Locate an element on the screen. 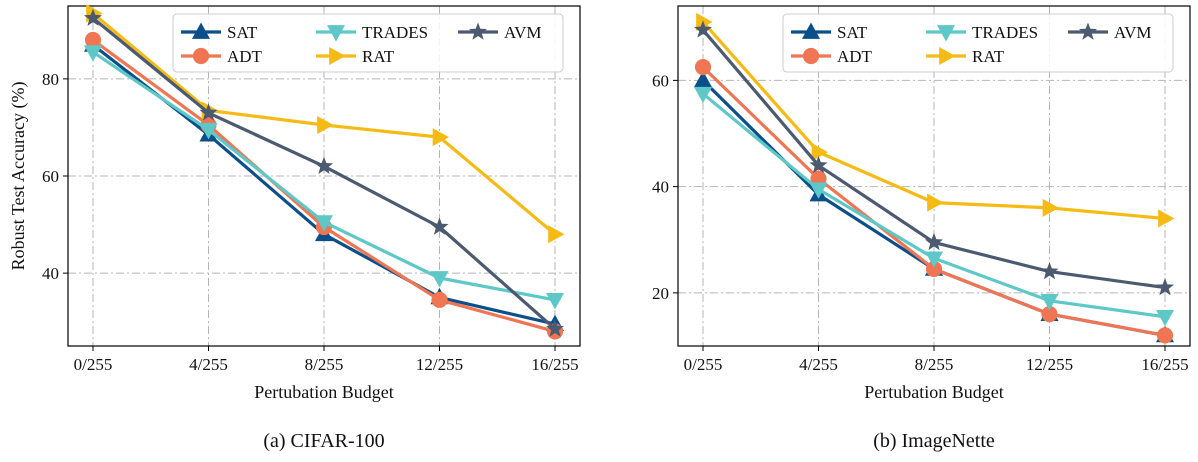 This screenshot has width=1198, height=462. panel-caption: (a) CIFAR-100 is located at coordinates (323, 441).